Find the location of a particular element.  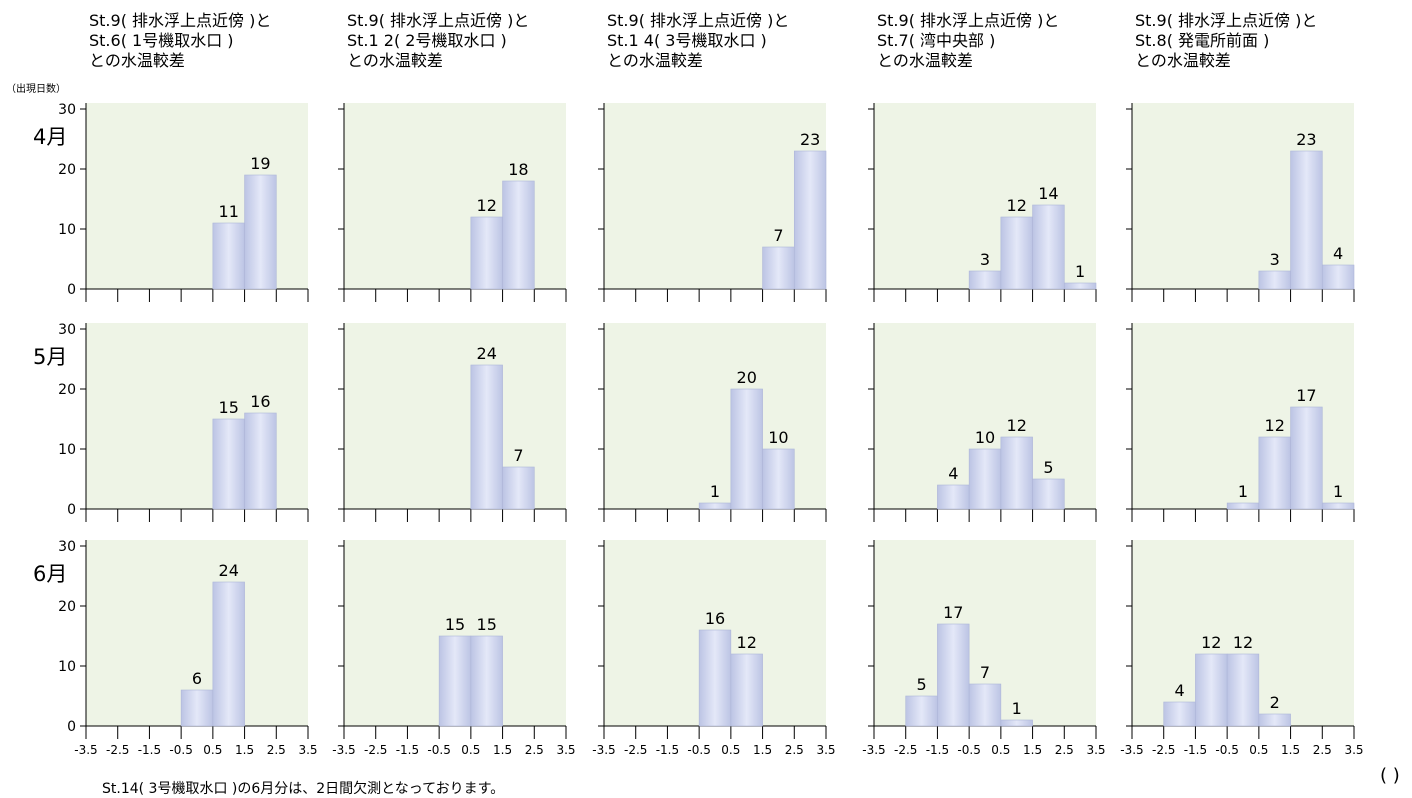

histogram-panel: 24 7 is located at coordinates (452, 422).